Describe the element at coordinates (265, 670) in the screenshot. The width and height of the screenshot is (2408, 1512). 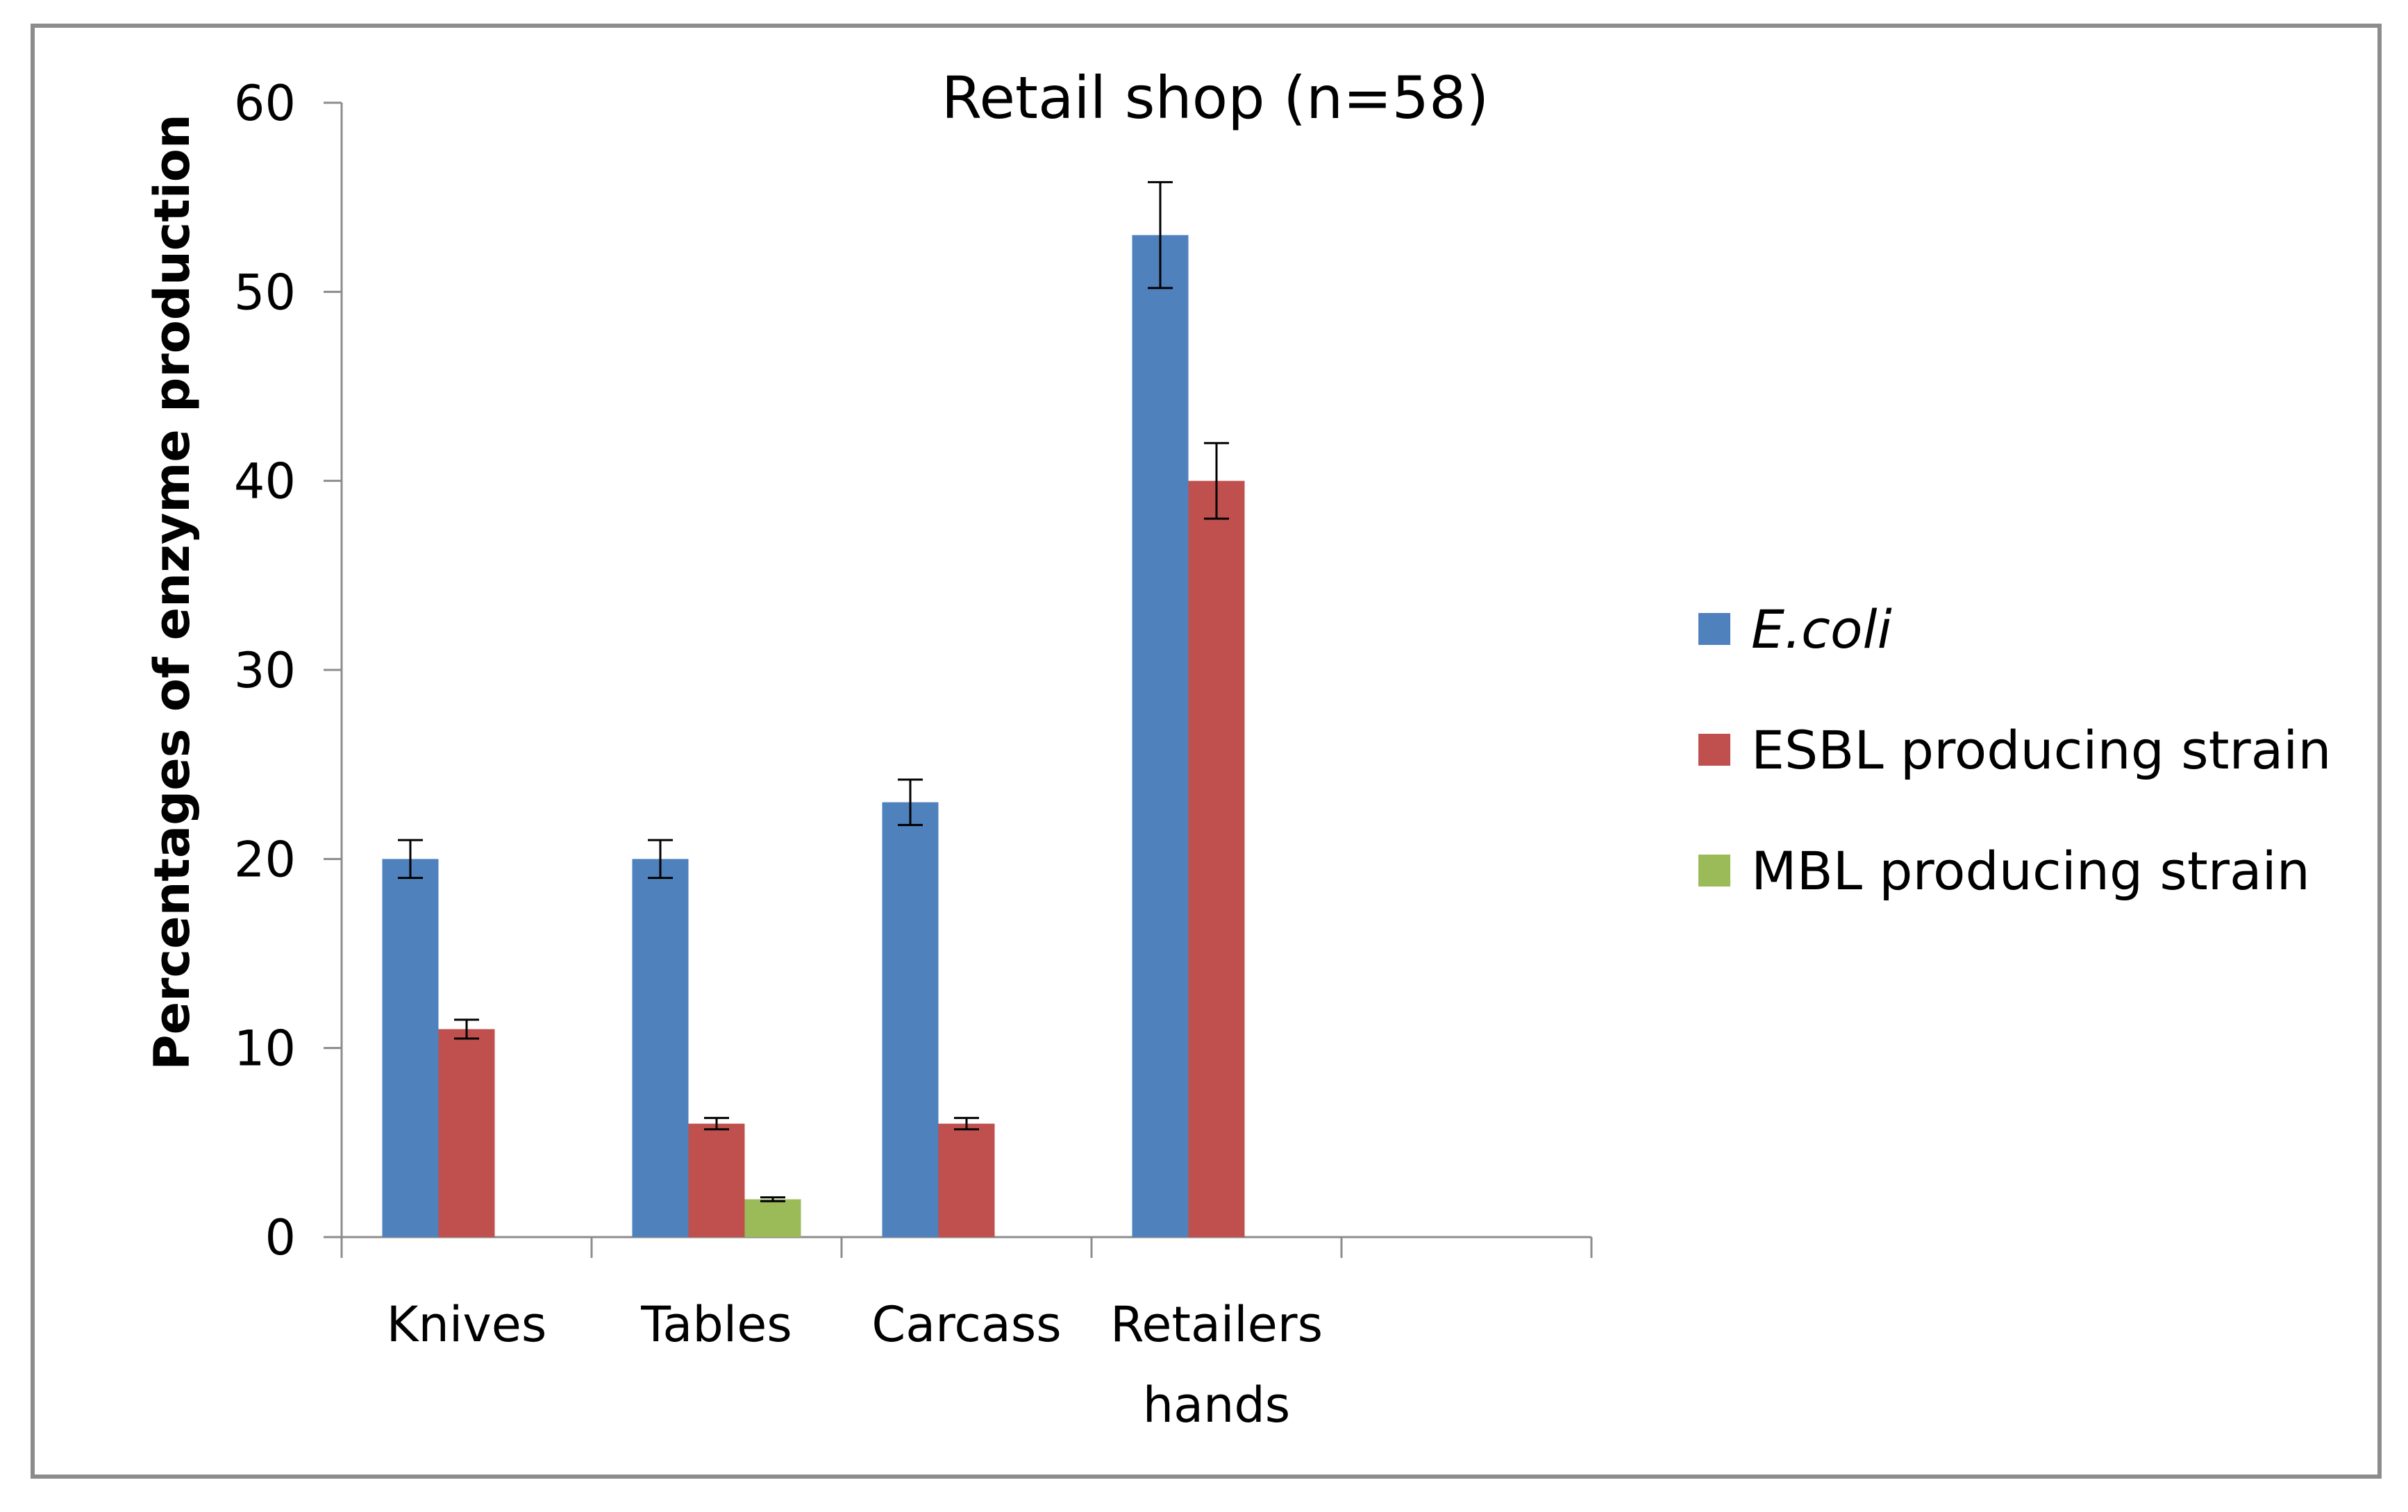
I see `y-tick-label: 30` at that location.